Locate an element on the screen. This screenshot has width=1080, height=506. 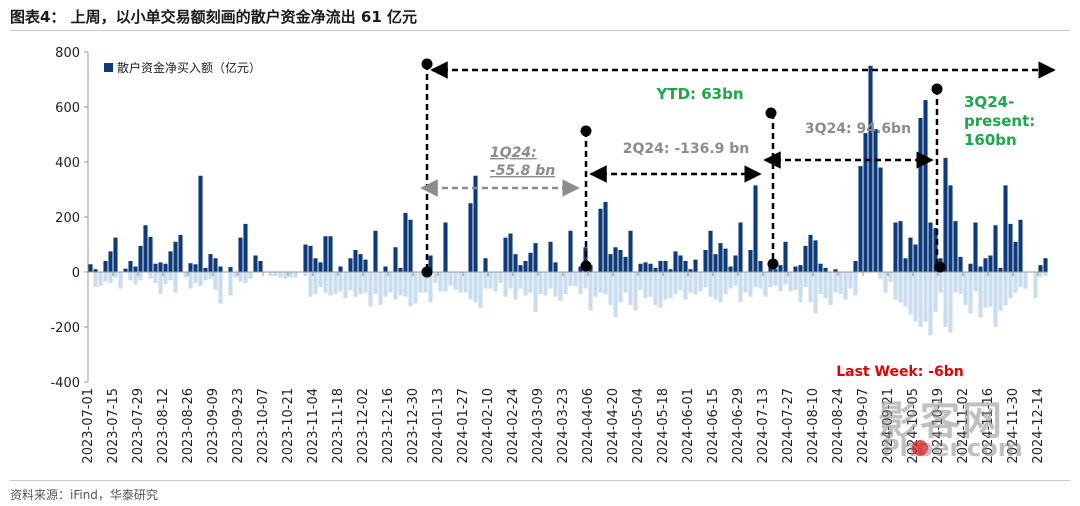
x-tick-label: 2024-04-20 is located at coordinates (613, 426).